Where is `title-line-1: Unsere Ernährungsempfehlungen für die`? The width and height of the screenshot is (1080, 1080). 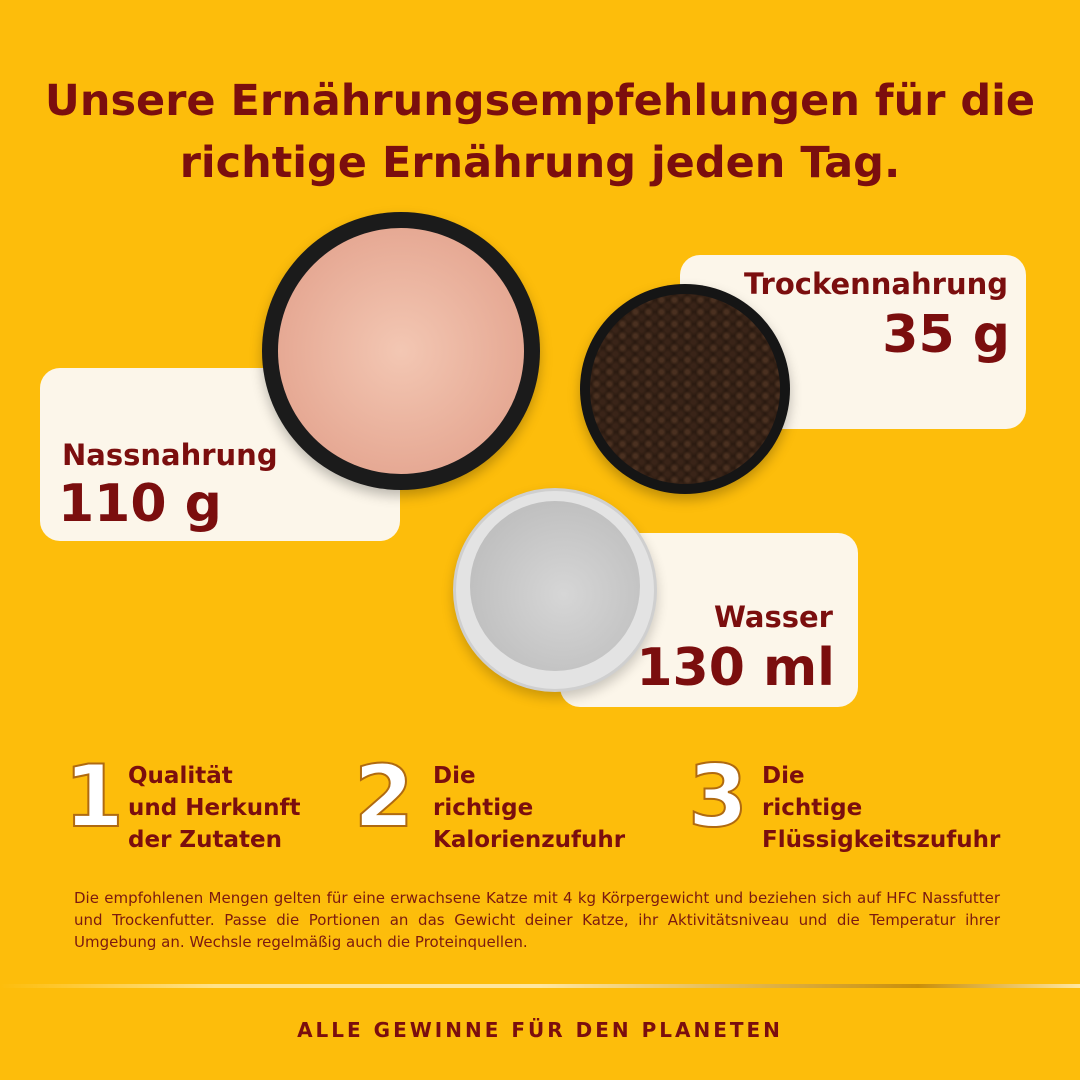
title-line-1: Unsere Ernährungsempfehlungen für die is located at coordinates (540, 101).